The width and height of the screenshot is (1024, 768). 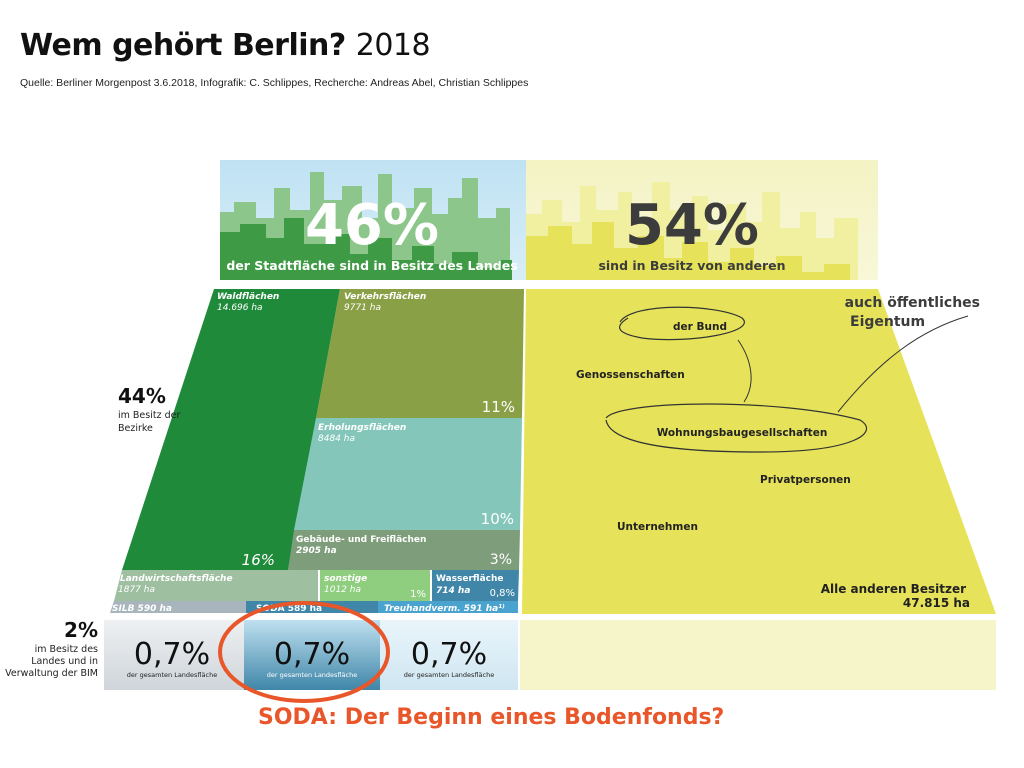 What do you see at coordinates (361, 540) in the screenshot?
I see `label-gebaeude-name: Gebäude- und Freiflächen` at bounding box center [361, 540].